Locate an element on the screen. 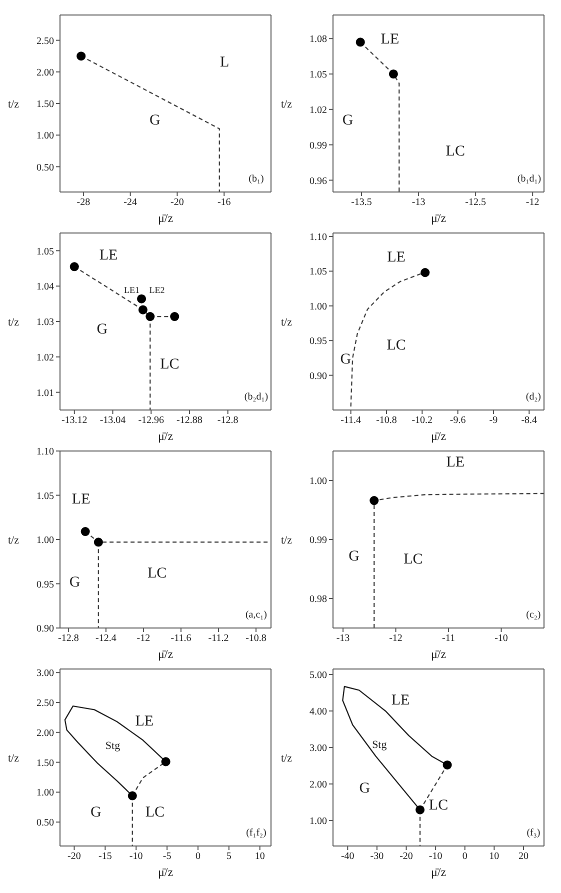  x-tick-label: -11.2 is located at coordinates (218, 638).